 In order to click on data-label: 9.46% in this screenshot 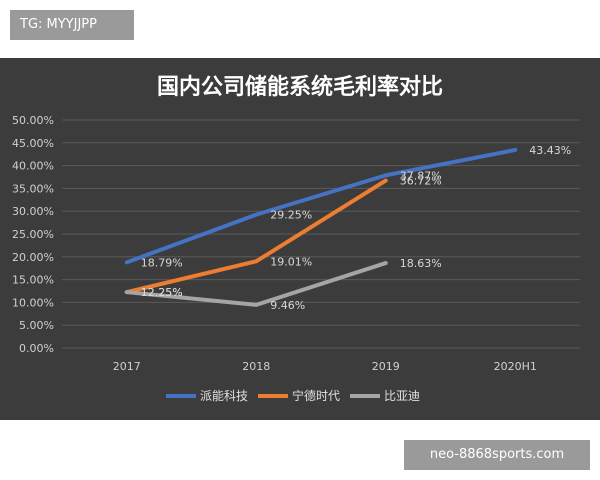, I will do `click(287, 305)`.